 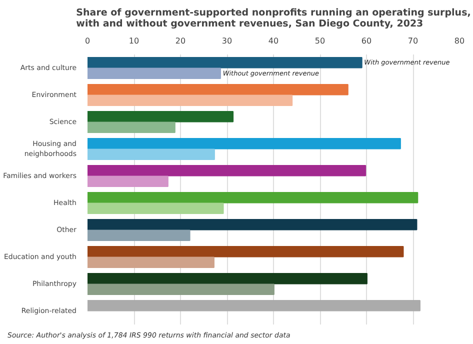 What do you see at coordinates (413, 41) in the screenshot?
I see `x-tick-label: 70` at bounding box center [413, 41].